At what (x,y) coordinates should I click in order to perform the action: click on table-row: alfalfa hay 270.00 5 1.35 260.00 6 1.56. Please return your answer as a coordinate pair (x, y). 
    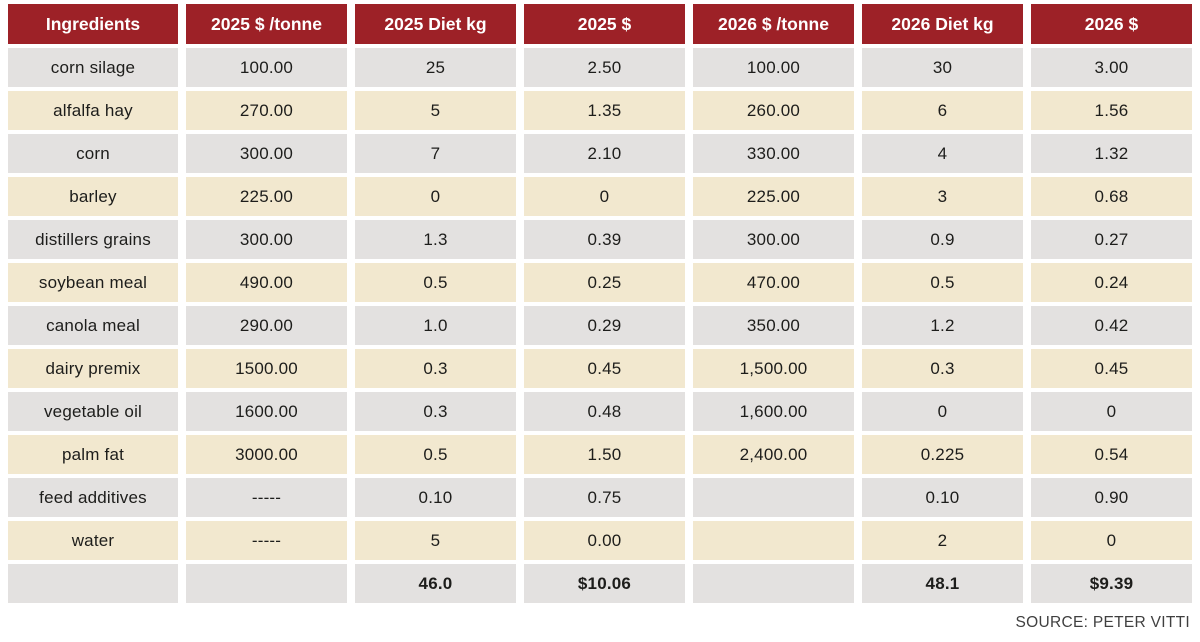
    Looking at the image, I should click on (600, 110).